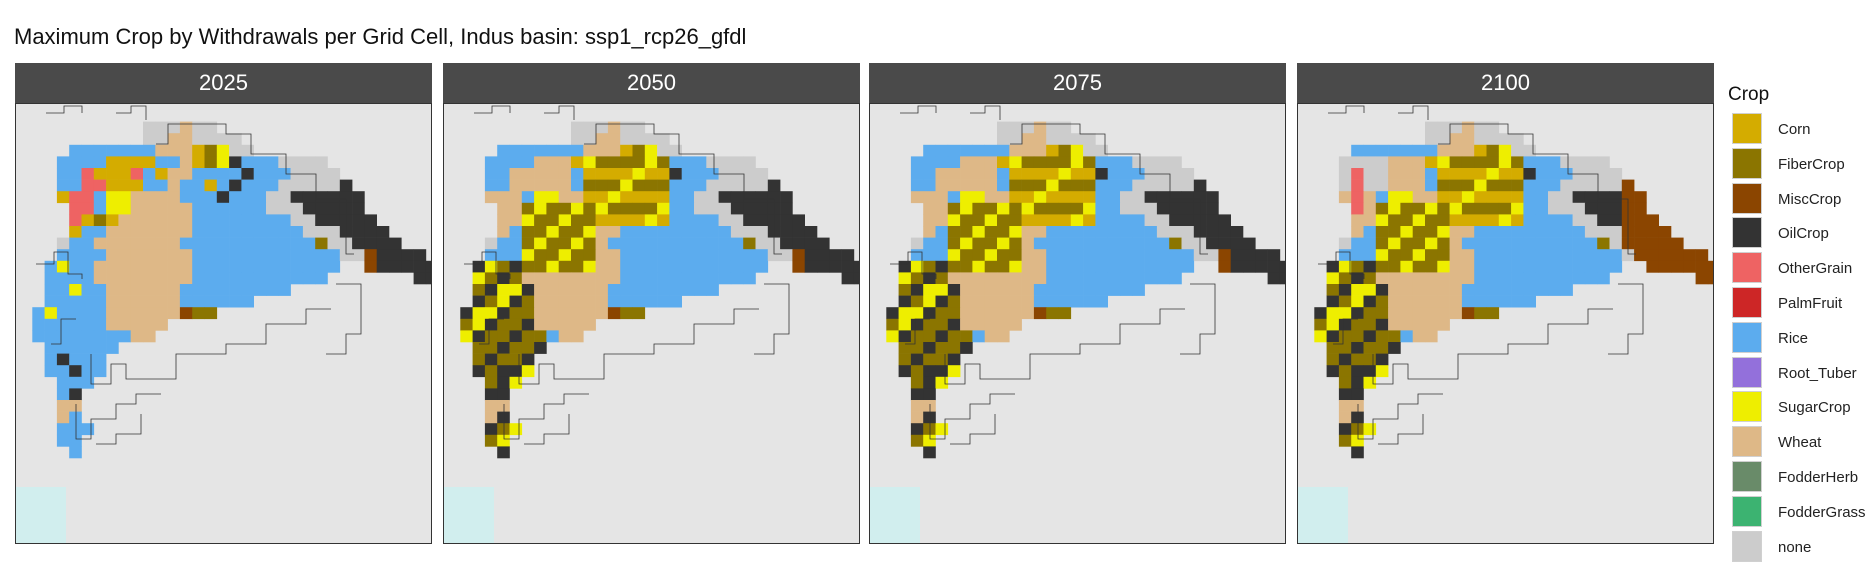 This screenshot has width=1872, height=576. What do you see at coordinates (1357, 174) in the screenshot?
I see `grid-cell-othergrain` at bounding box center [1357, 174].